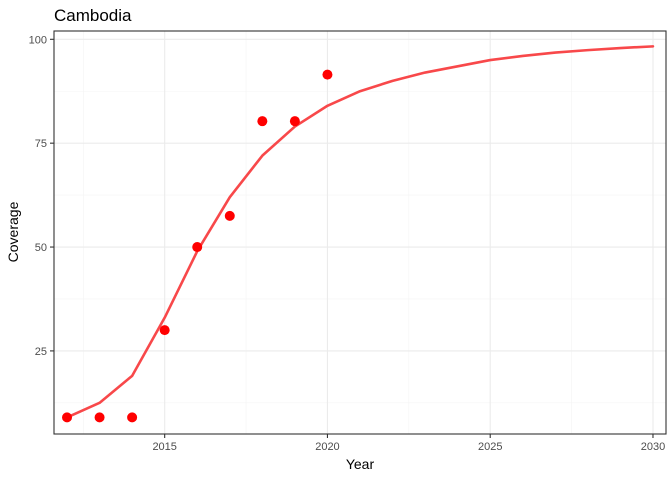 The height and width of the screenshot is (480, 672). Describe the element at coordinates (41, 352) in the screenshot. I see `y-tick-label: 25` at that location.